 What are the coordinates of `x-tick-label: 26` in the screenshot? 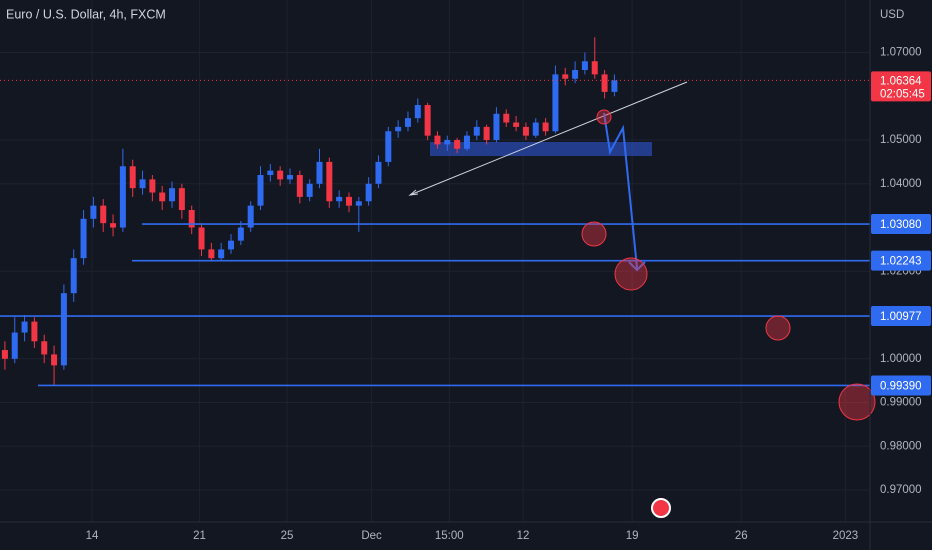 It's located at (741, 536).